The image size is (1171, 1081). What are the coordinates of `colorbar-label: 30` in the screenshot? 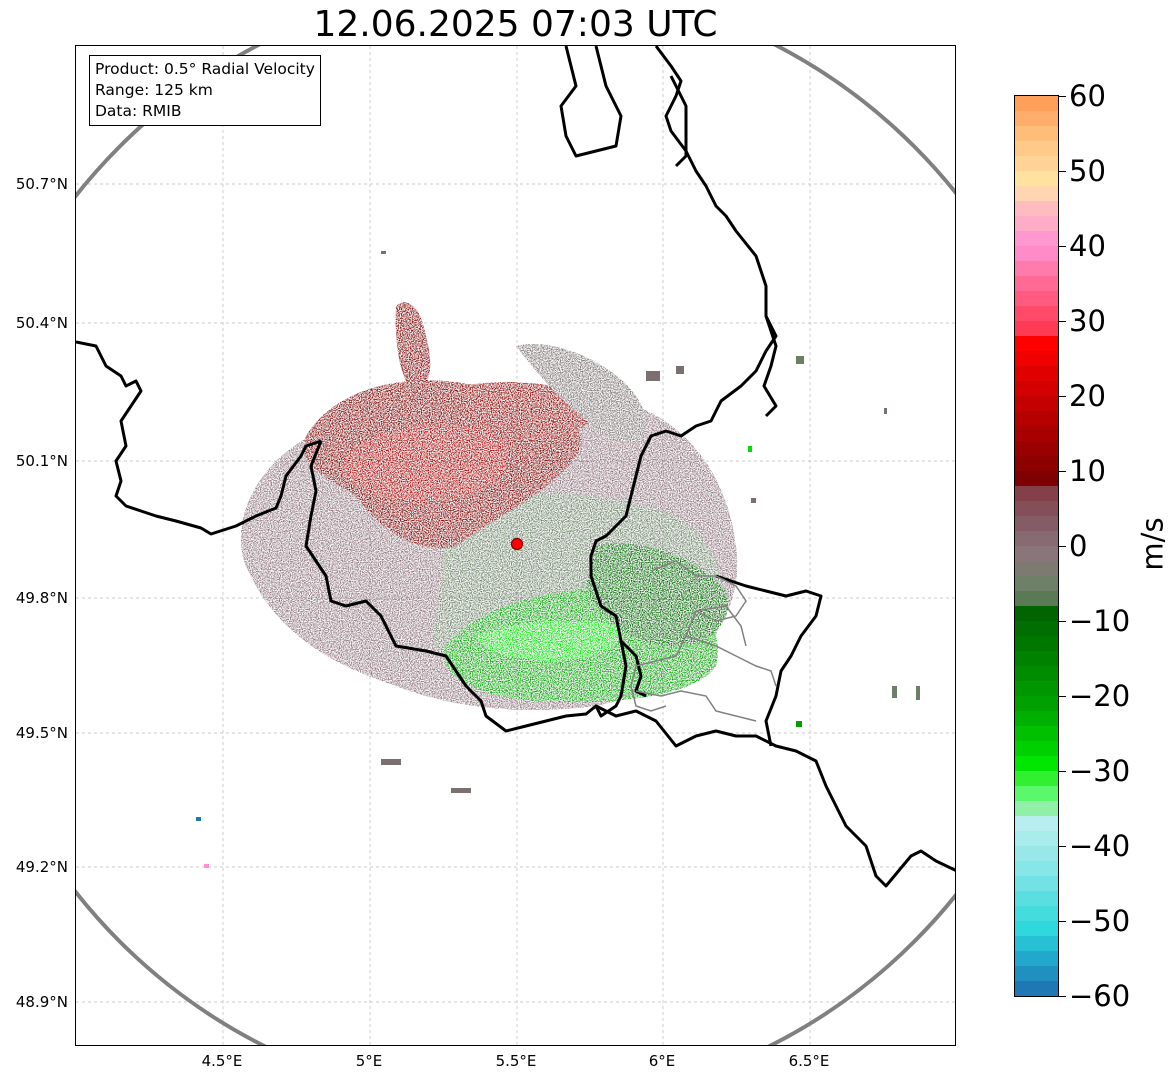 It's located at (1087, 321).